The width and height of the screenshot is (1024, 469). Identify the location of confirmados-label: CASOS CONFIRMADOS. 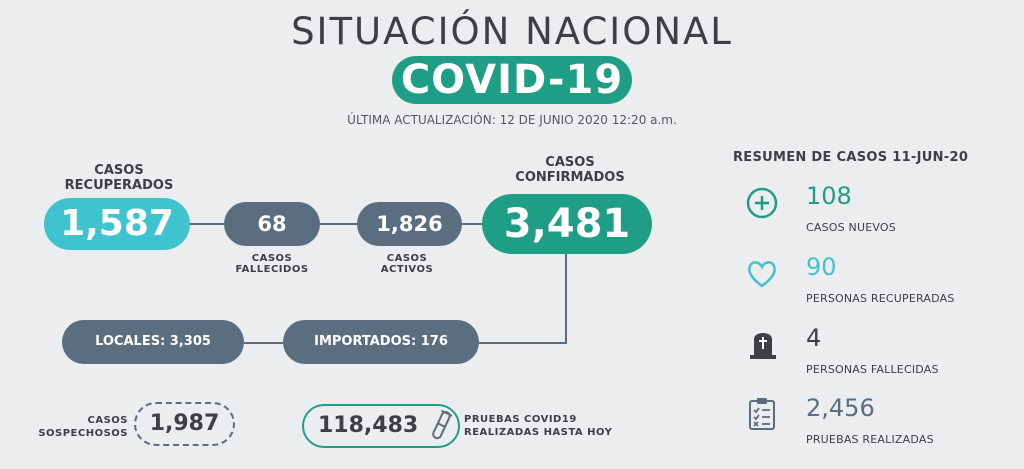
(570, 170).